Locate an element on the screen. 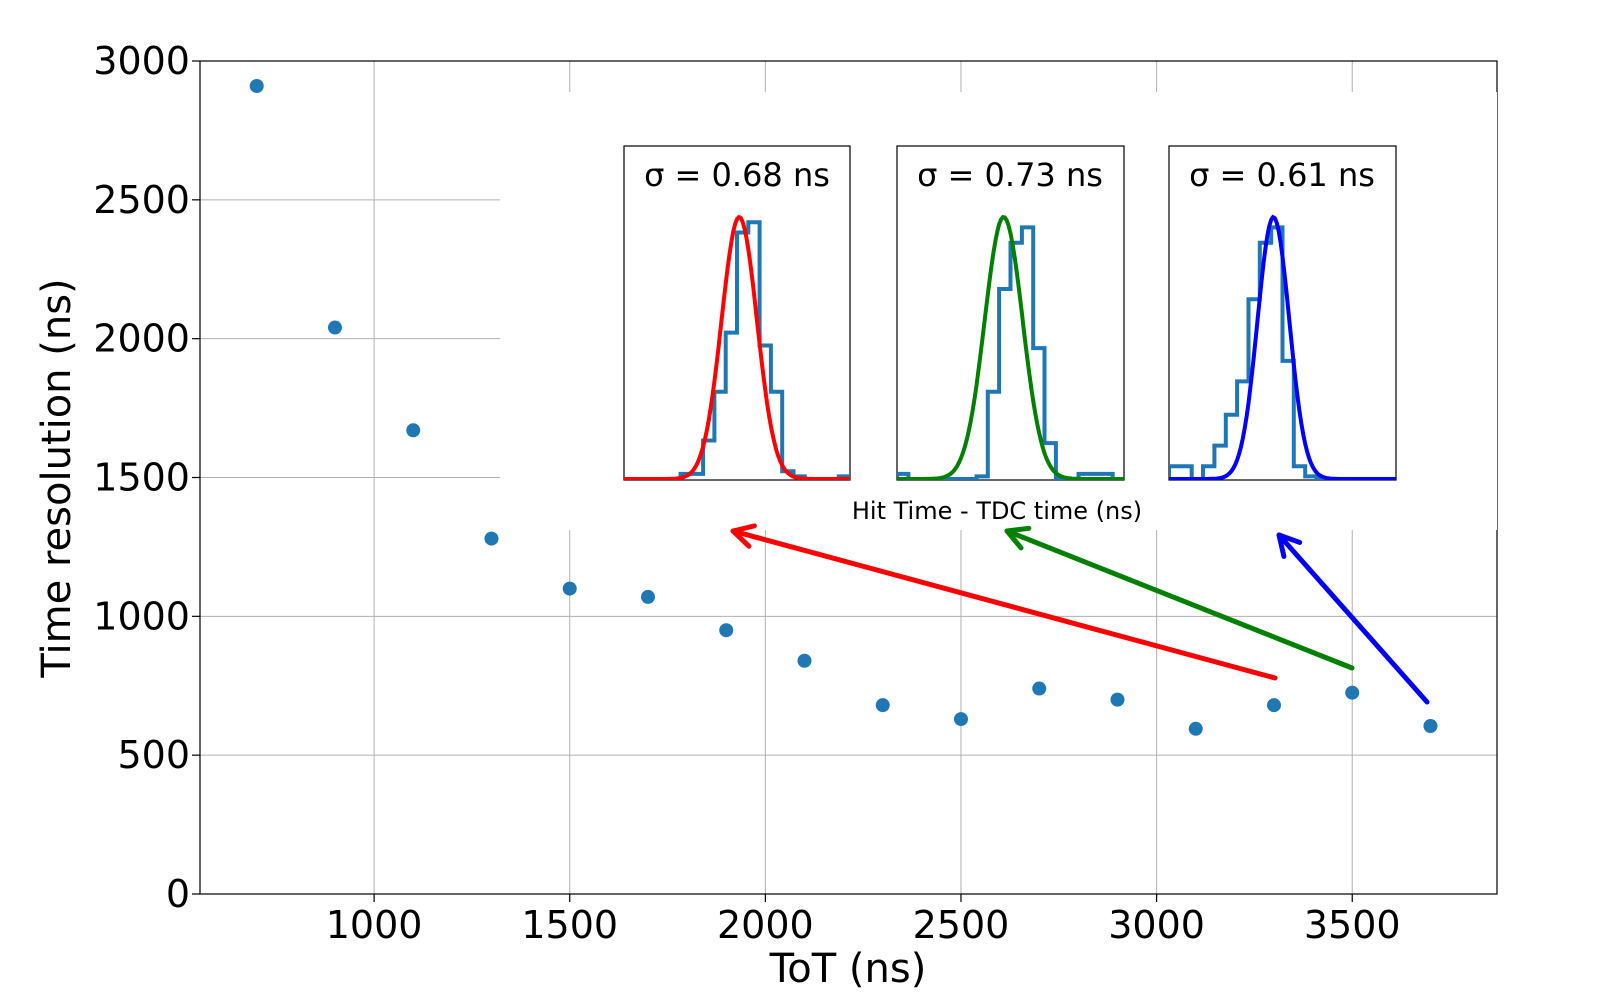  inset-title-1: σ = 0.68 ns is located at coordinates (737, 175).